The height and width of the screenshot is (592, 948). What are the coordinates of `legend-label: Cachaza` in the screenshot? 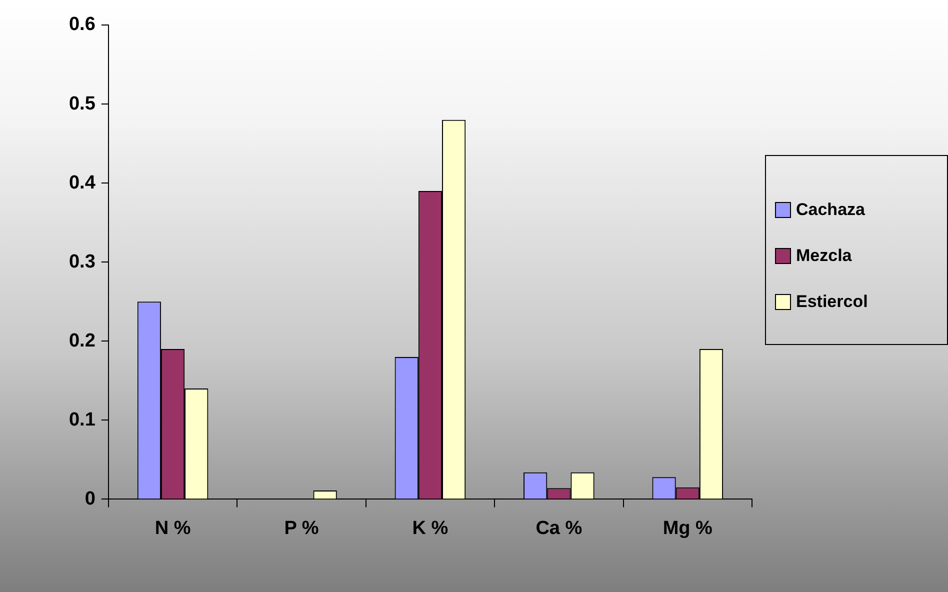 It's located at (830, 210).